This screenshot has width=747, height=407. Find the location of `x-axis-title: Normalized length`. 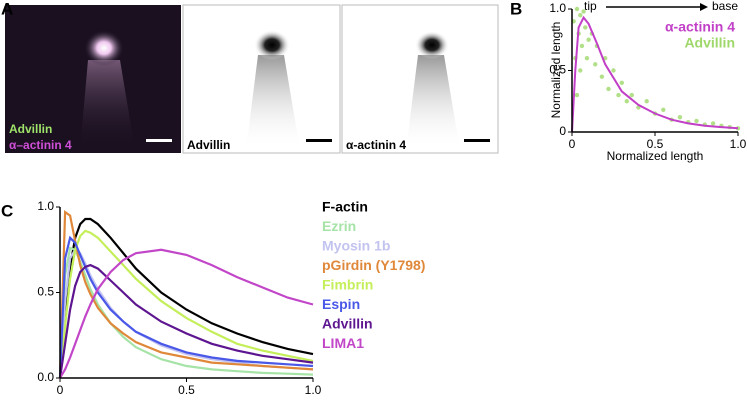

x-axis-title: Normalized length is located at coordinates (655, 156).